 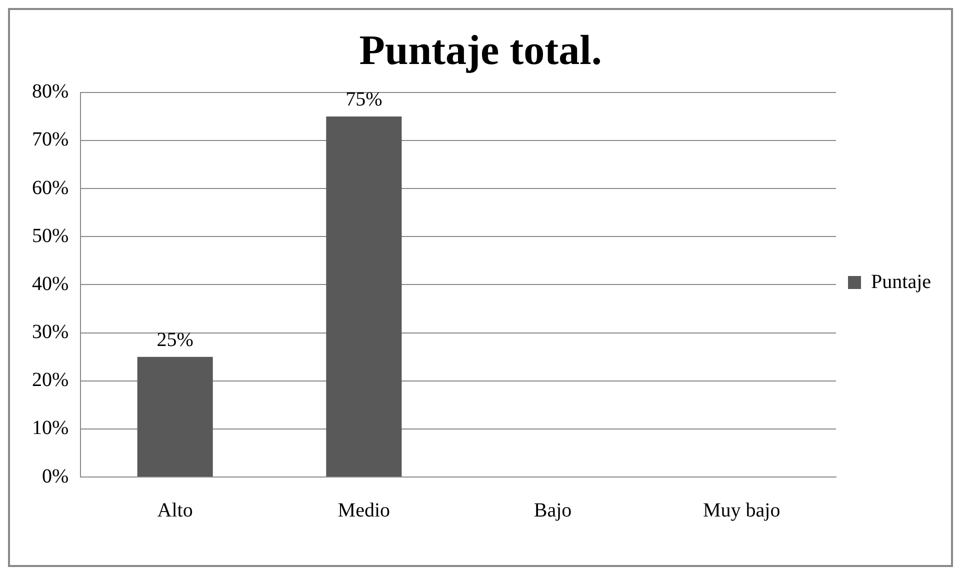 What do you see at coordinates (55, 476) in the screenshot?
I see `y-tick-label: 0%` at bounding box center [55, 476].